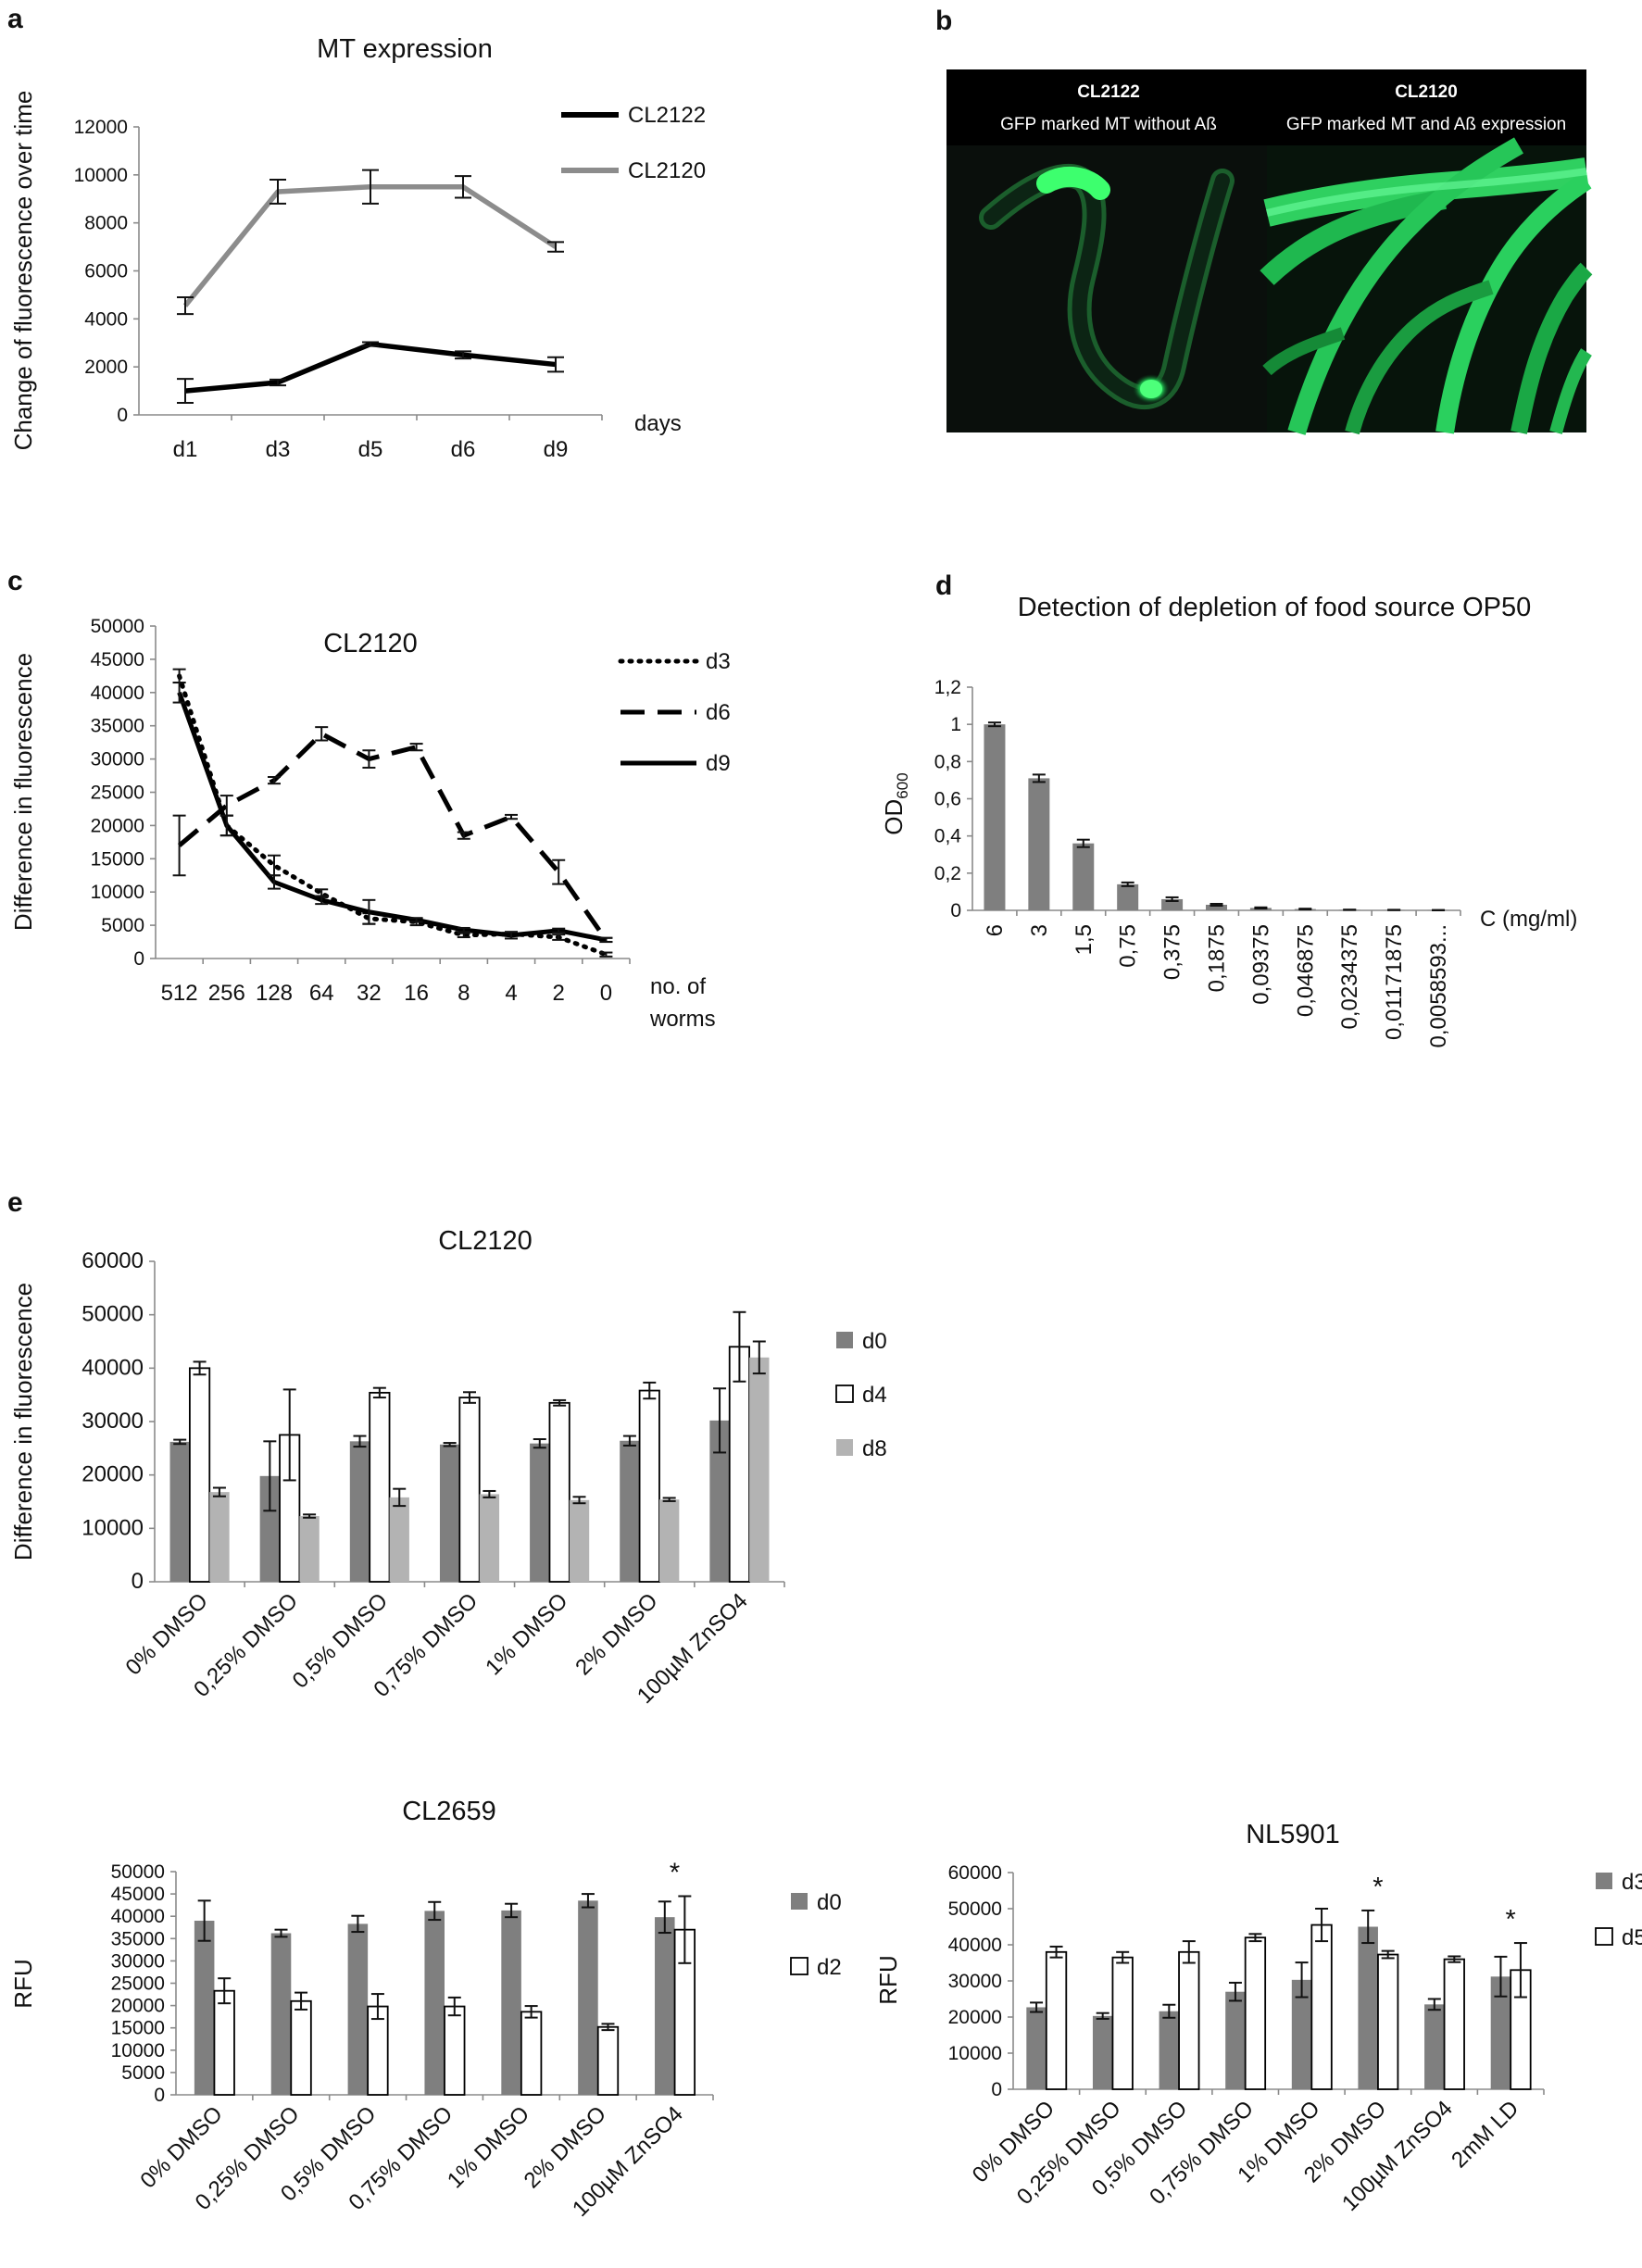  Describe the element at coordinates (1108, 92) in the screenshot. I see `micrograph-left-title: CL2122` at that location.